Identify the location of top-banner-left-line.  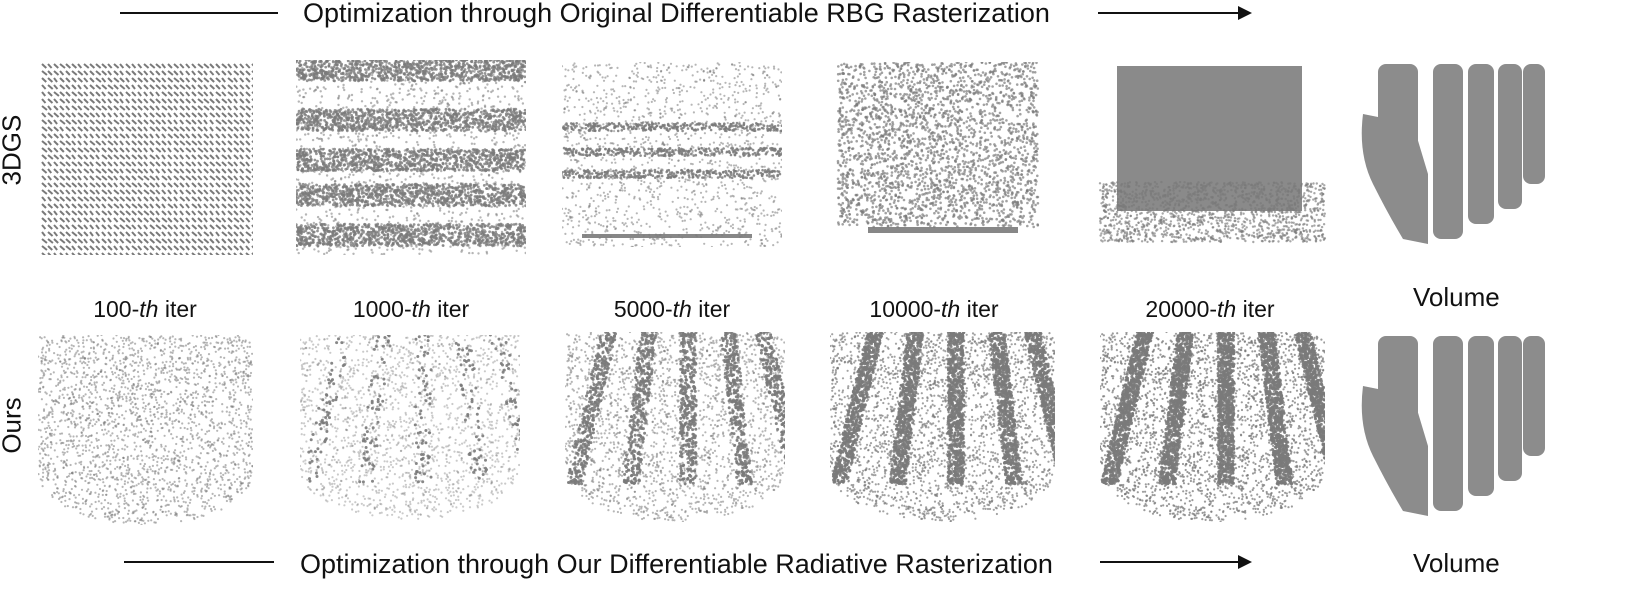
(199, 13).